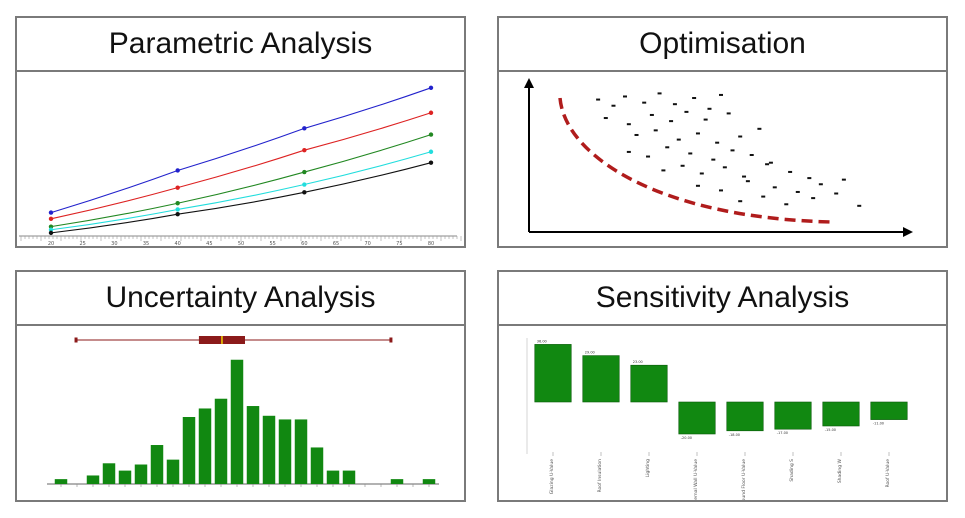 The height and width of the screenshot is (518, 965). Describe the element at coordinates (908, 232) in the screenshot. I see `x-axis-arrowhead` at that location.